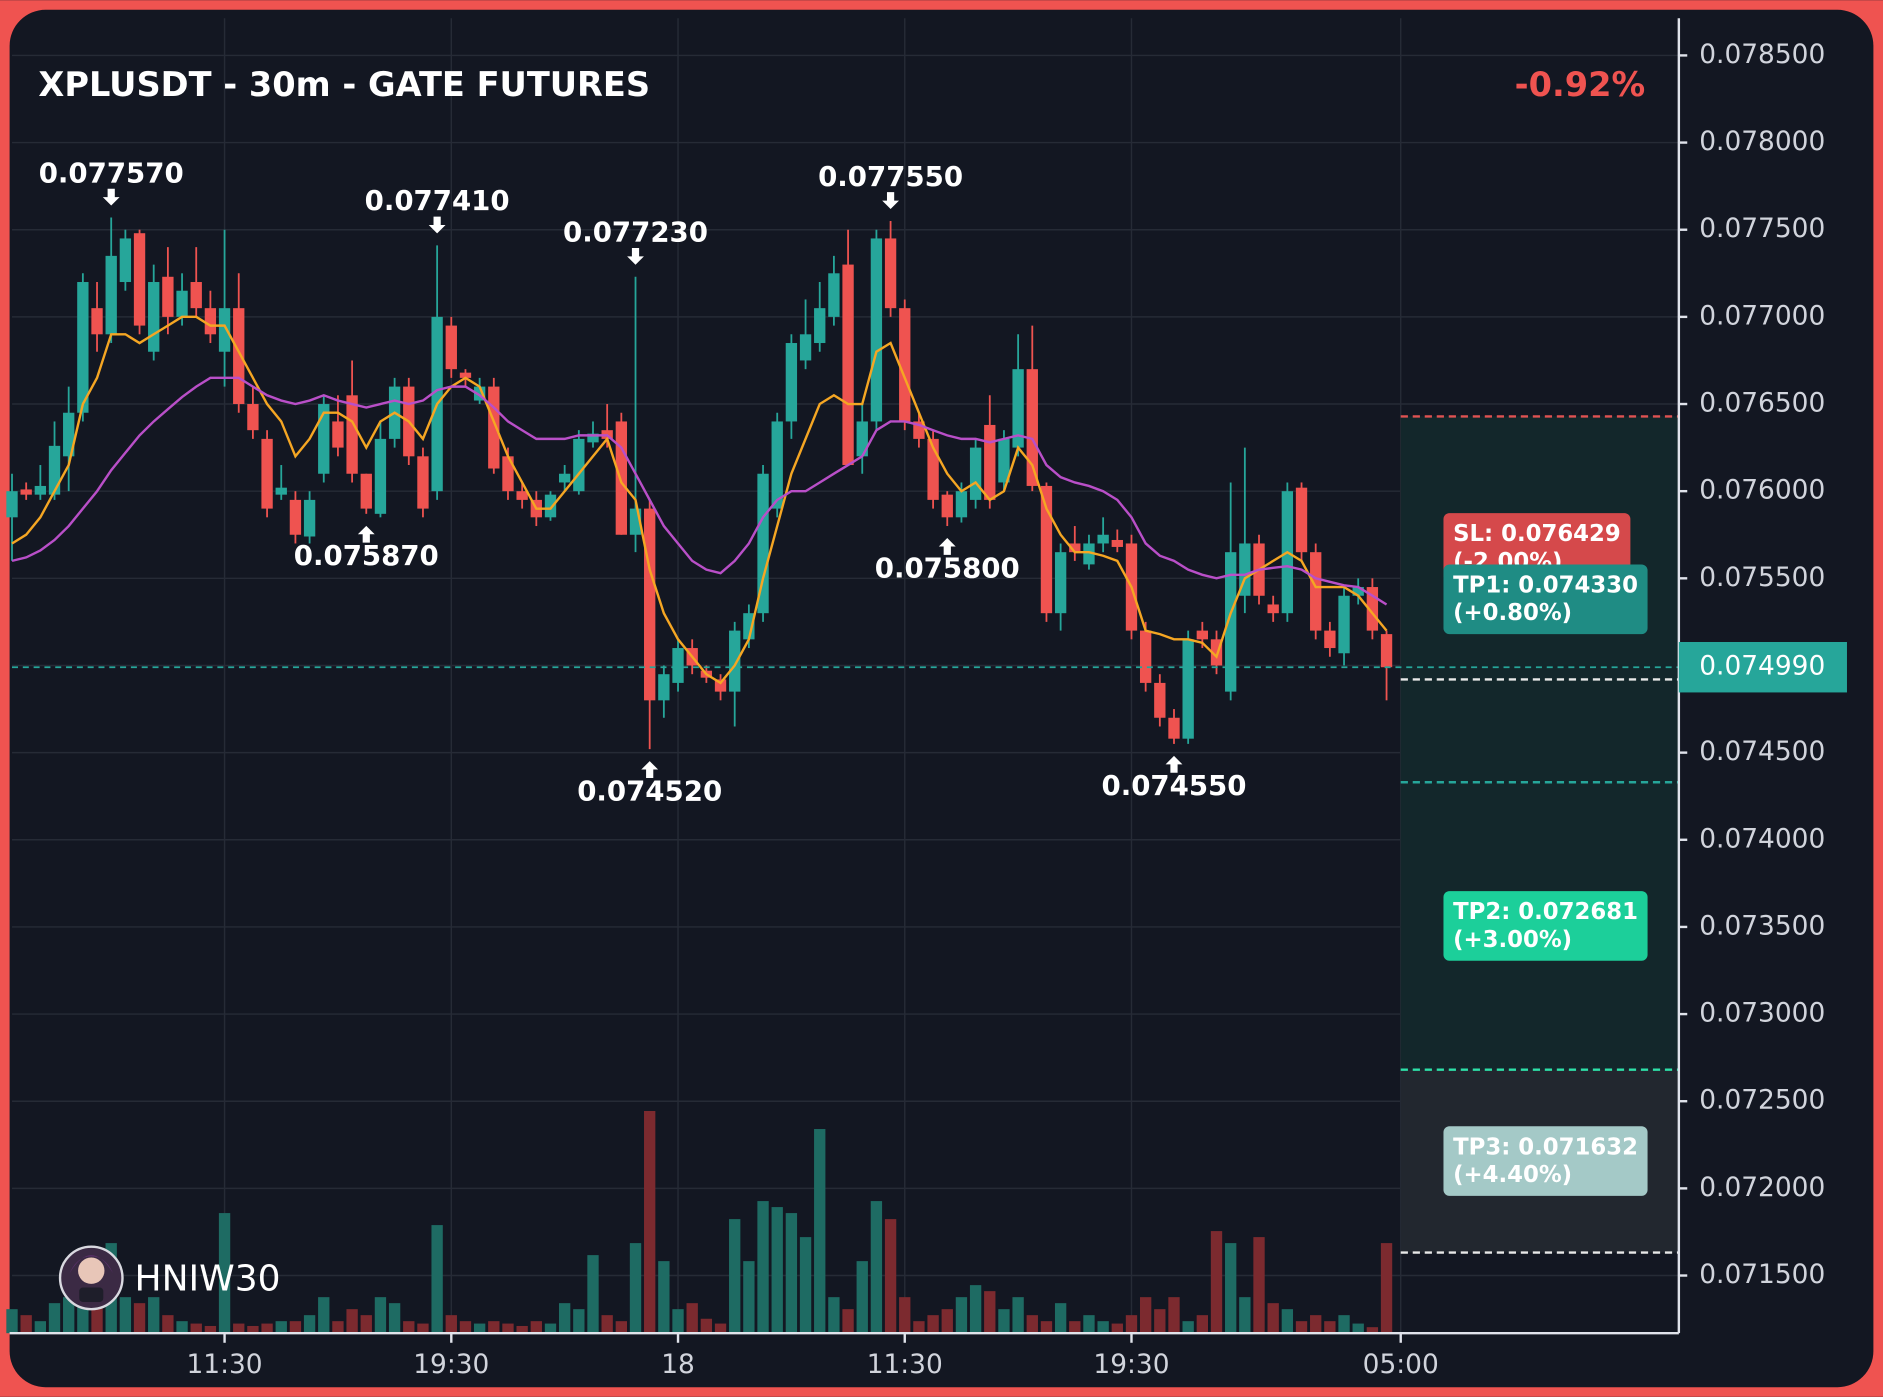 The image size is (1883, 1397). I want to click on last-price-tag, so click(1762, 667).